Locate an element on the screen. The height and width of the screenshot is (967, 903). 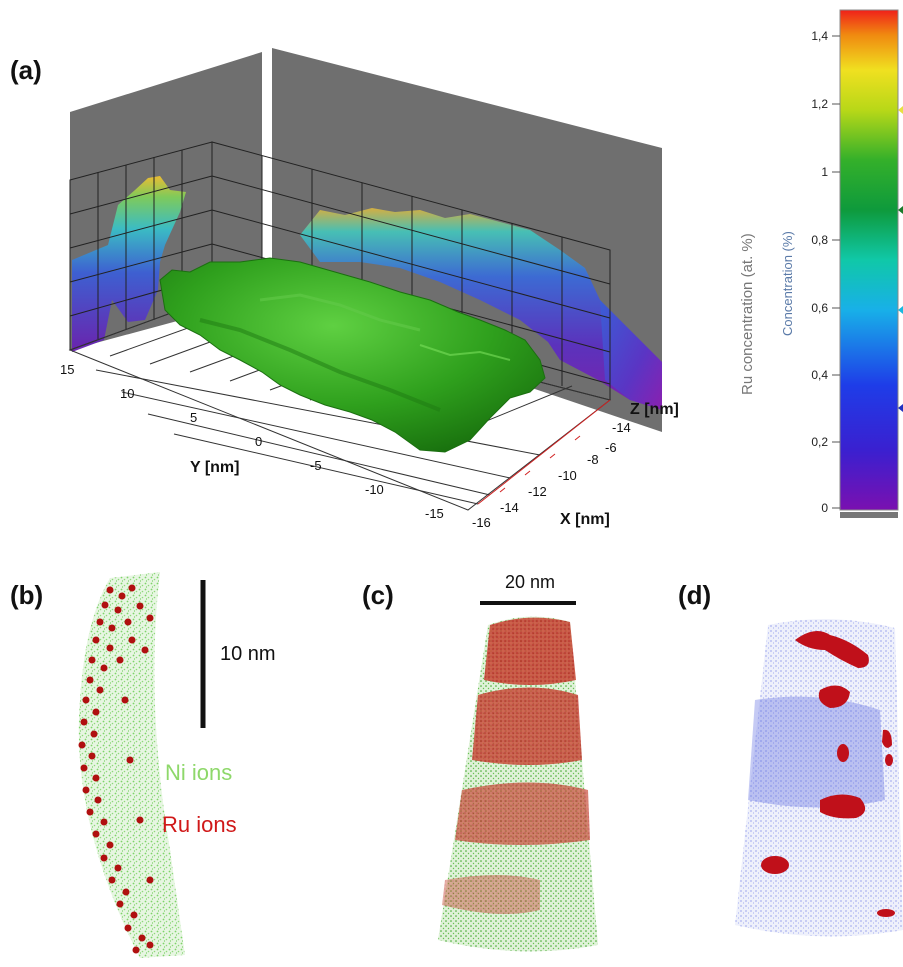
panel-c-scale-label: 20 nm is located at coordinates (530, 582).